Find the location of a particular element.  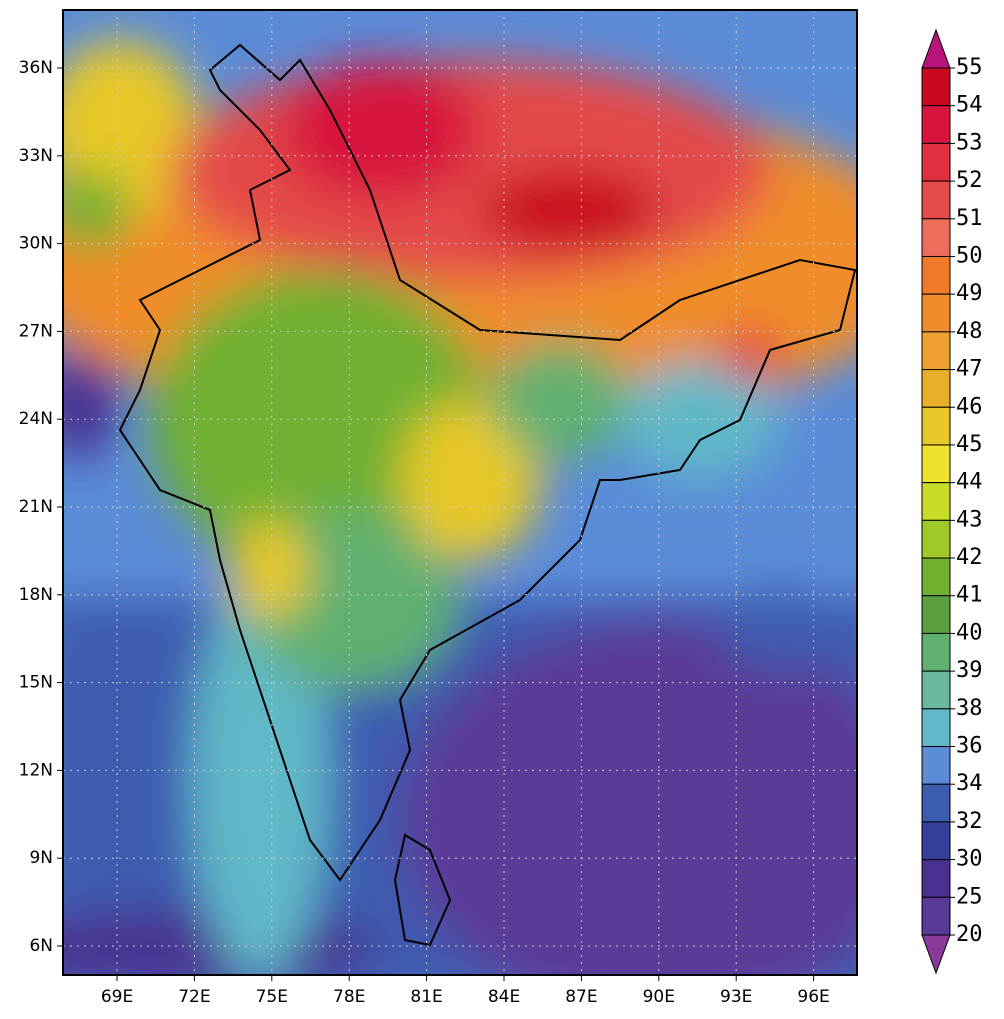

colorbar-label: 49 is located at coordinates (969, 293).